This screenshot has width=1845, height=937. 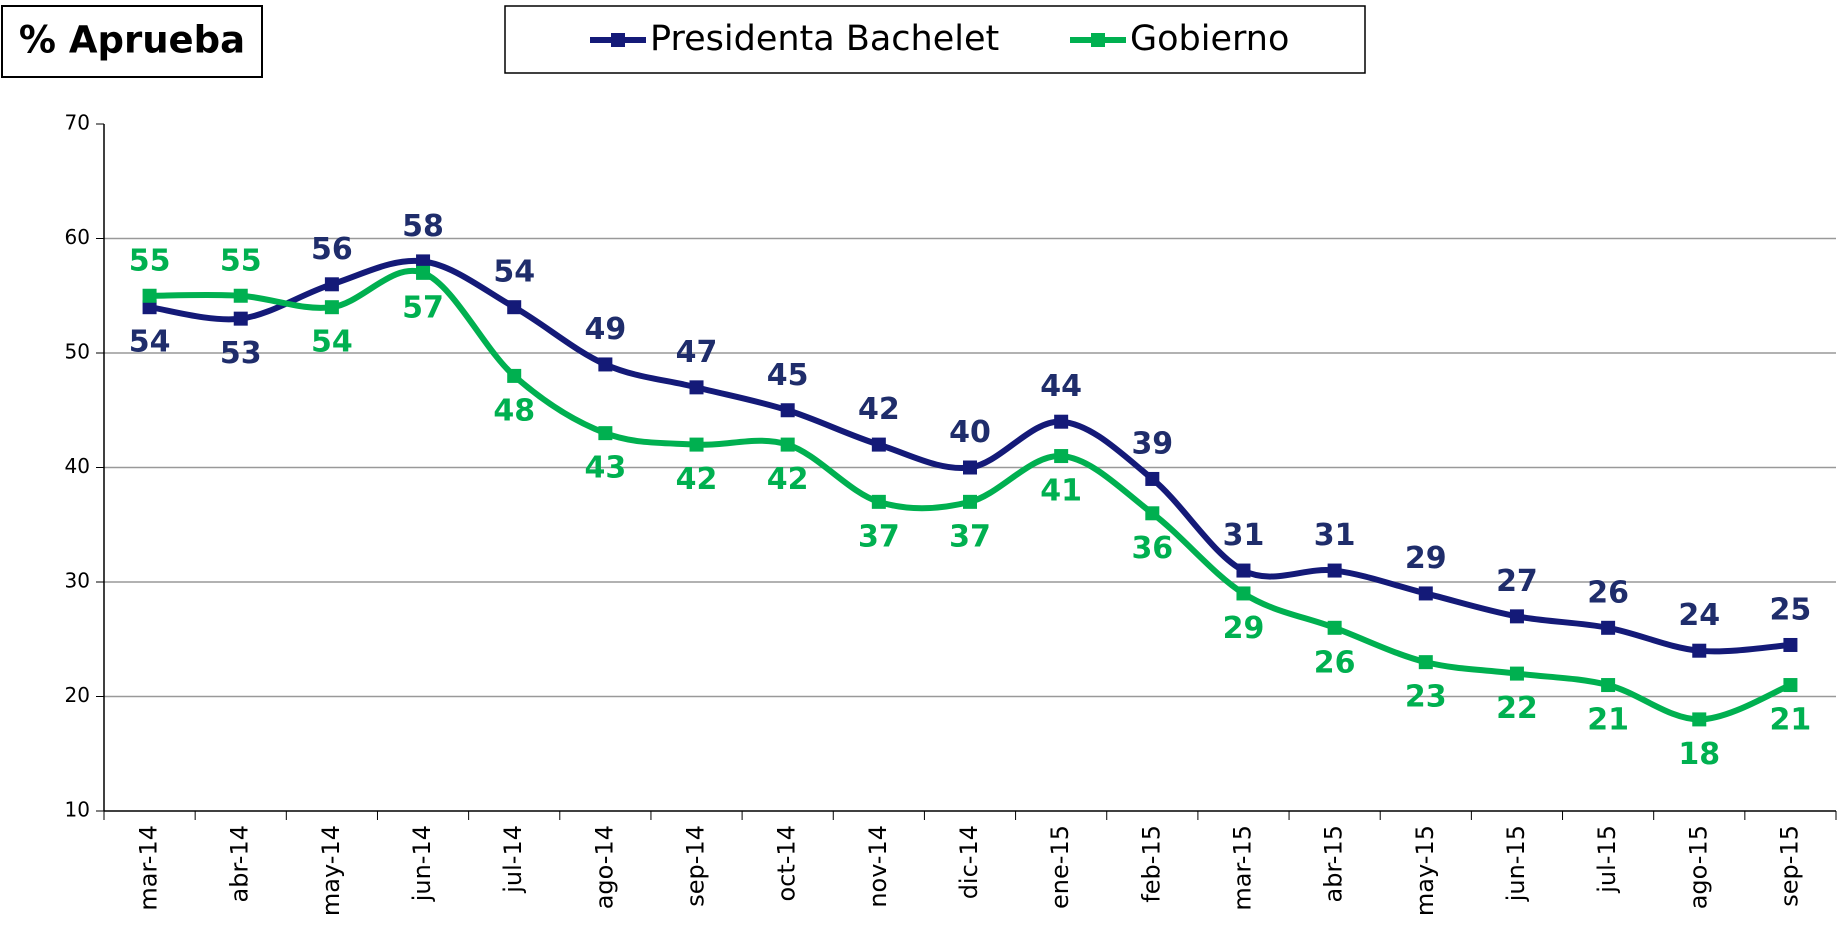 What do you see at coordinates (240, 863) in the screenshot?
I see `x-tick-label: abr-14` at bounding box center [240, 863].